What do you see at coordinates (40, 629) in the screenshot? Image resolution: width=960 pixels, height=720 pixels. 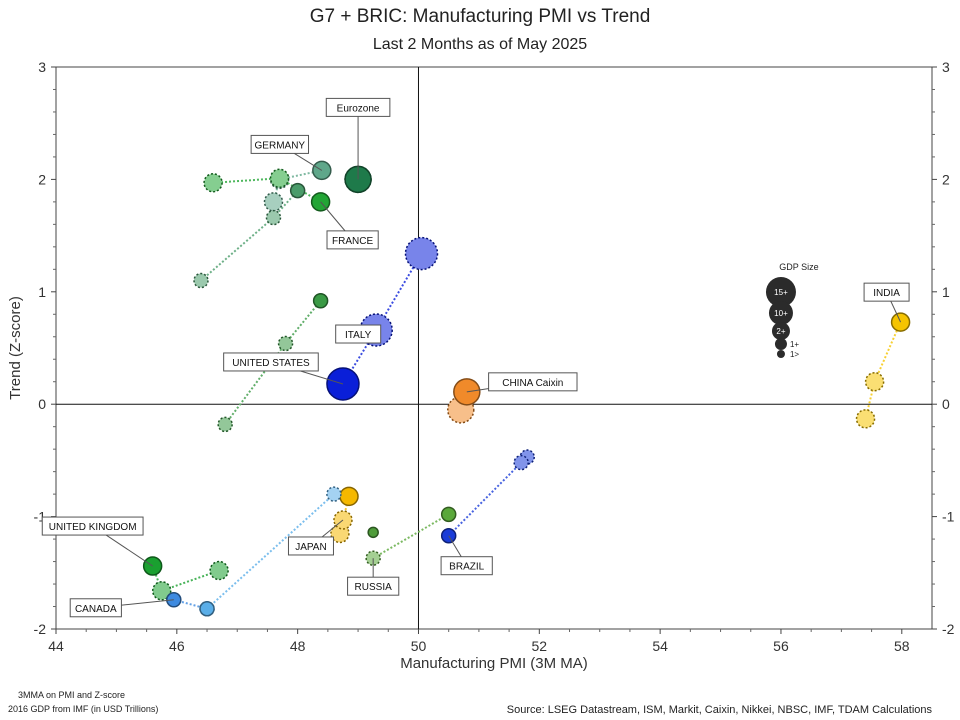 I see `y-tick-label-left: -2` at bounding box center [40, 629].